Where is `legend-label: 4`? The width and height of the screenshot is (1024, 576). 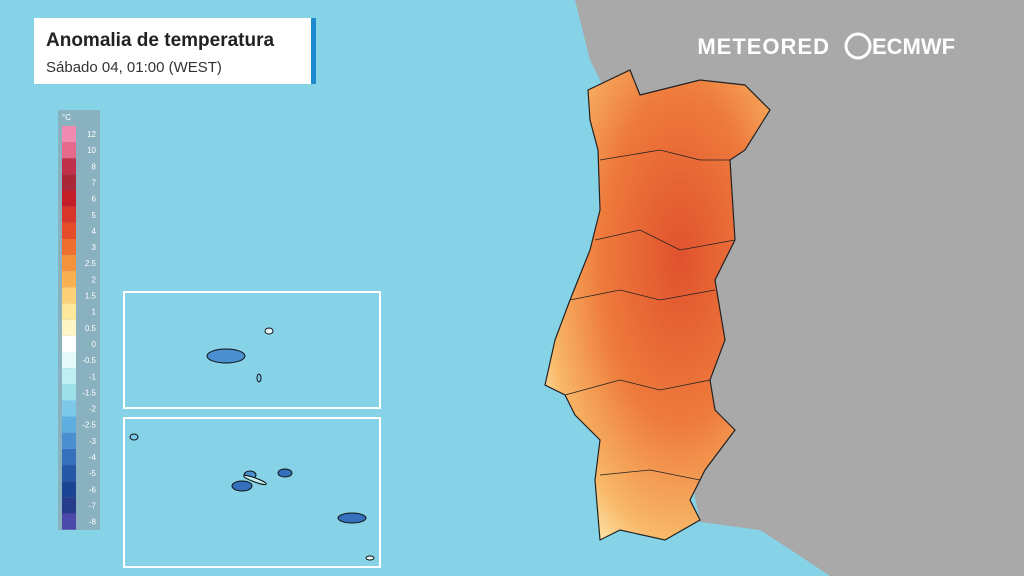
legend-label: 4 is located at coordinates (94, 231).